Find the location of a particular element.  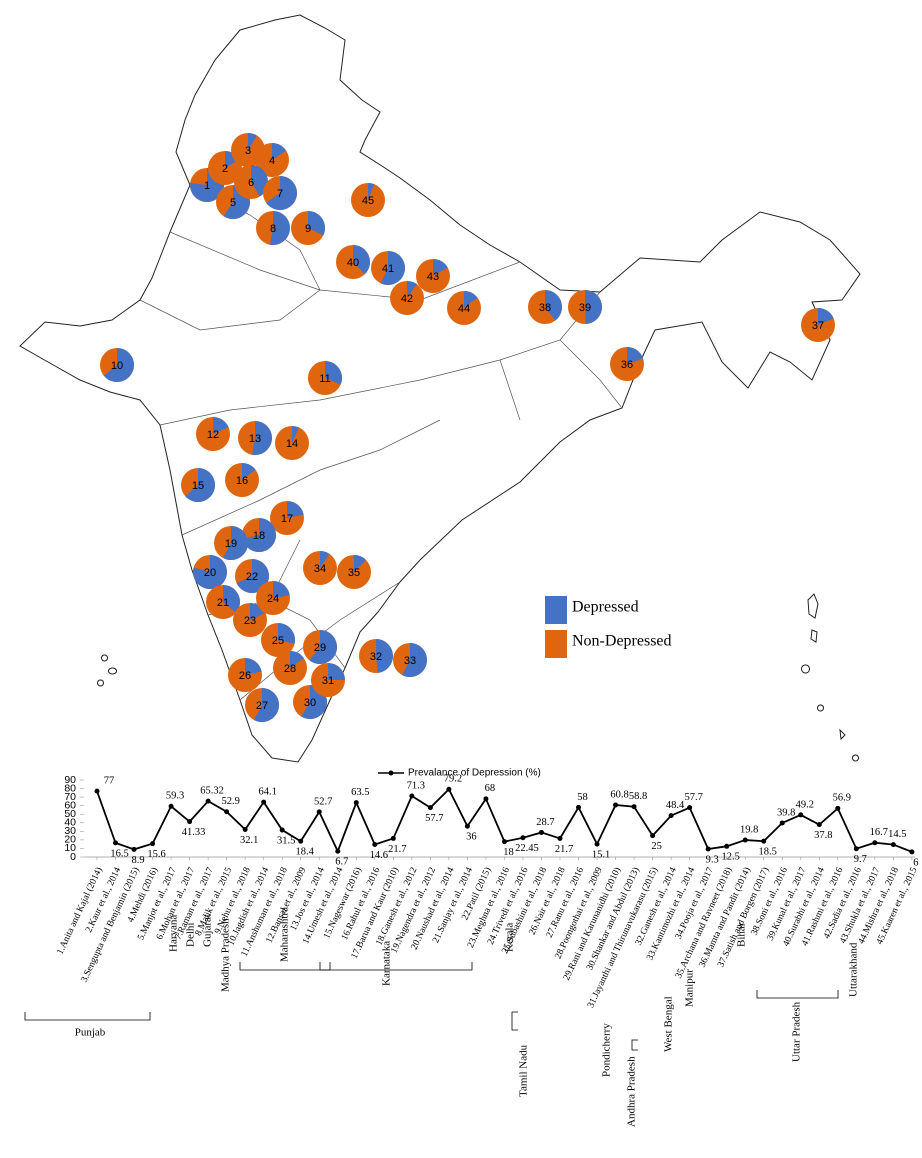

group-label: Manipur is located at coordinates (690, 988).